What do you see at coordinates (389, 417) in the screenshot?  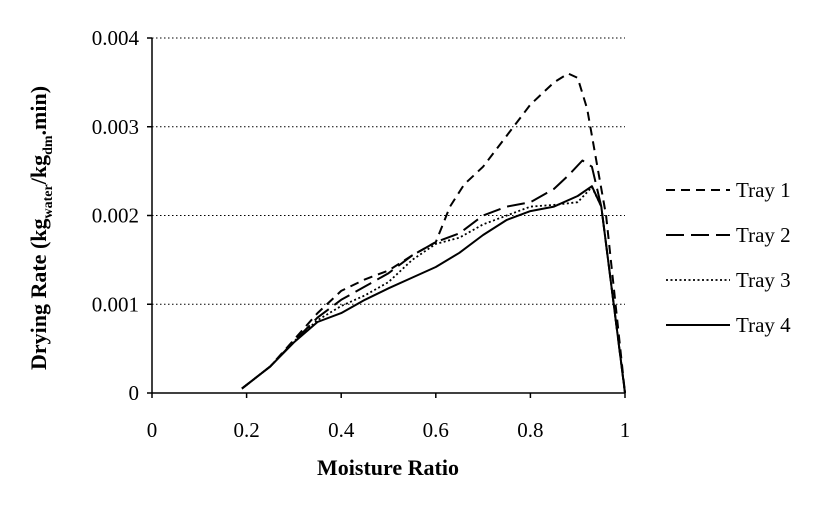 I see `x-tick-labels: 0 0.2 0.4 0.6 0.8 1` at bounding box center [389, 417].